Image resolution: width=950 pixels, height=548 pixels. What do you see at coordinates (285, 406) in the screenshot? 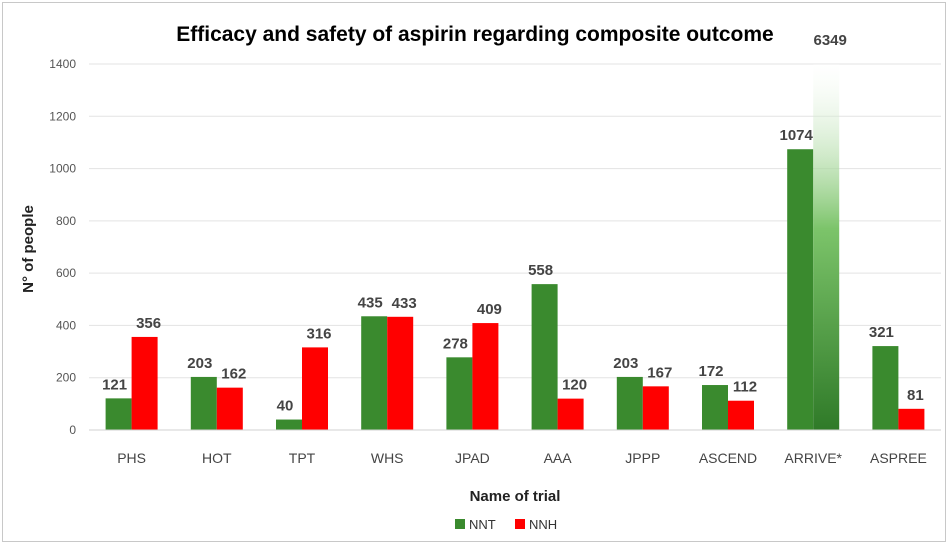
I see `data-label-nnt: 40` at bounding box center [285, 406].